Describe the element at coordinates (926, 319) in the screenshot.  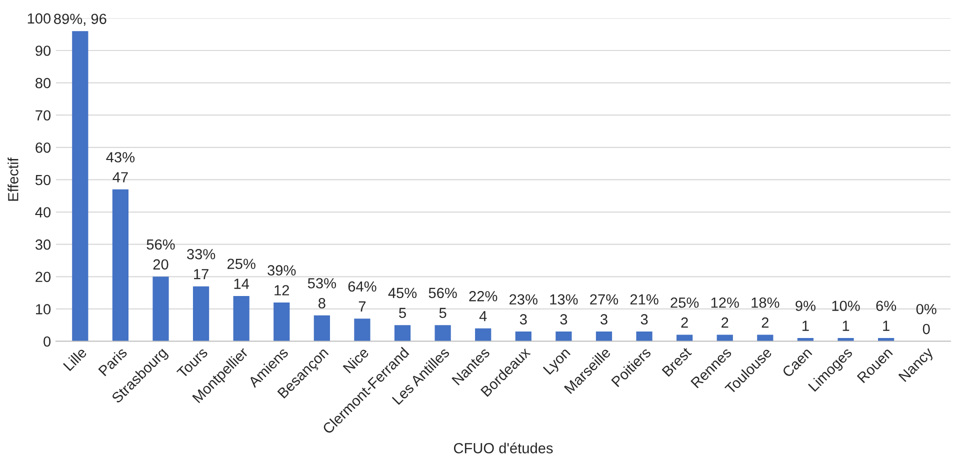
I see `data-label: 0% 0` at that location.